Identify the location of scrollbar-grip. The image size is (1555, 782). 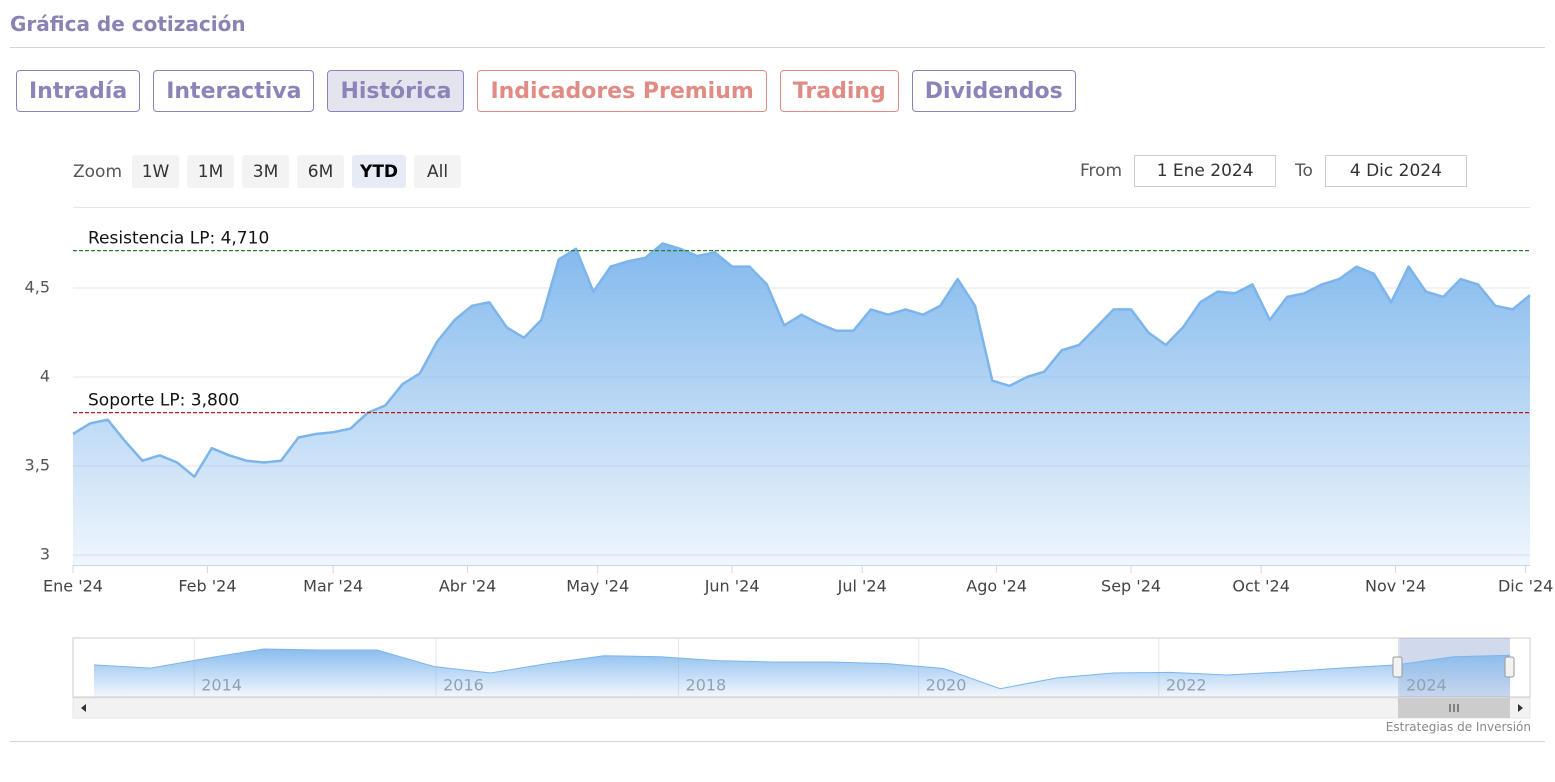
(1454, 708).